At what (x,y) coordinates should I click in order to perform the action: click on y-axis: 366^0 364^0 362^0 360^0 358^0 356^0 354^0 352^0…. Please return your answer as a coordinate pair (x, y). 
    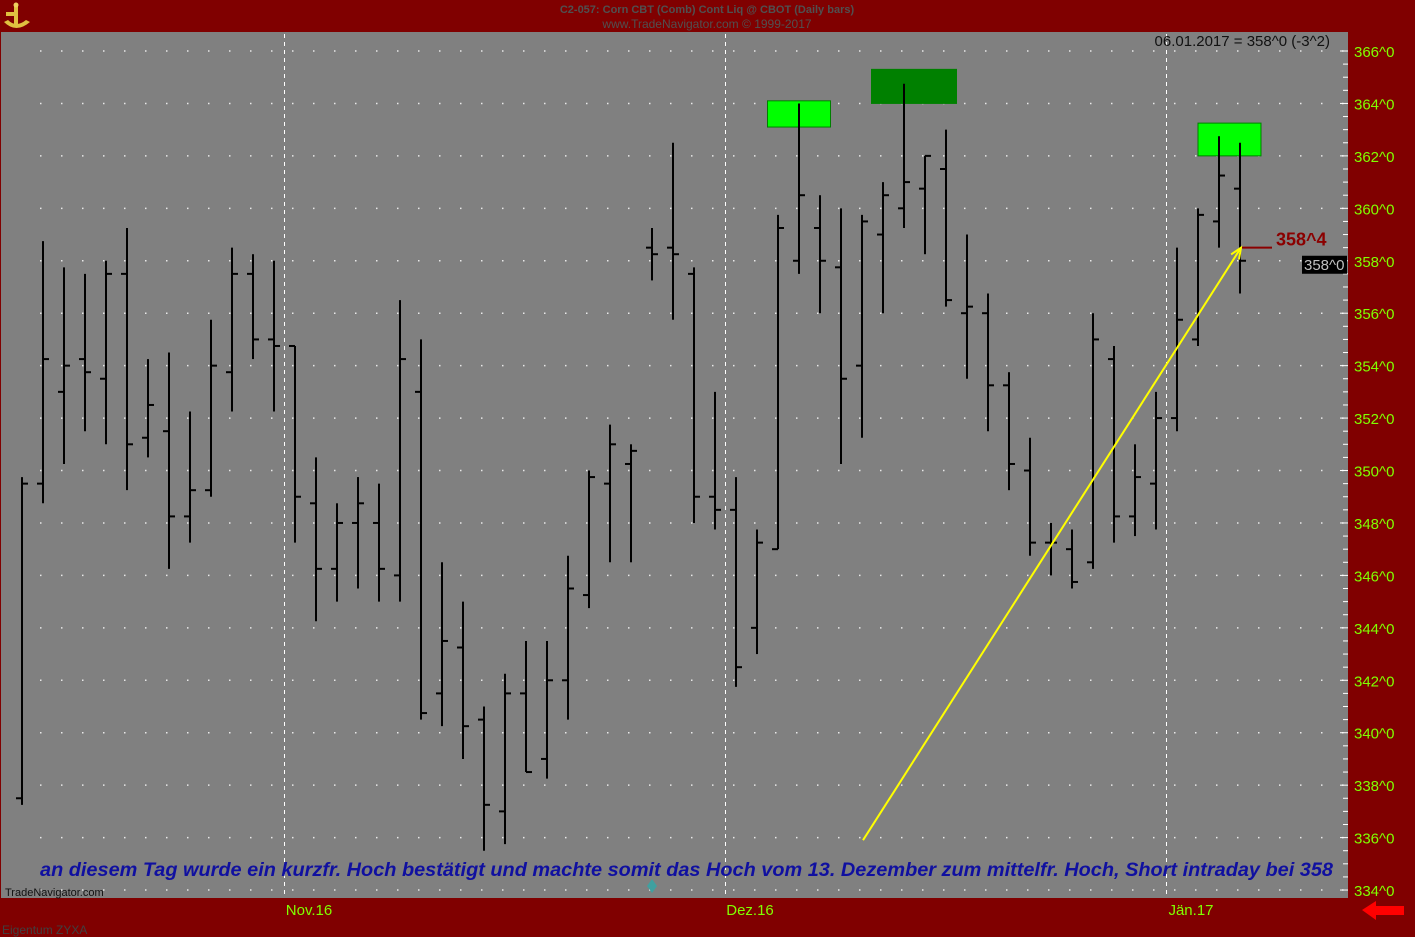
    Looking at the image, I should click on (1348, 472).